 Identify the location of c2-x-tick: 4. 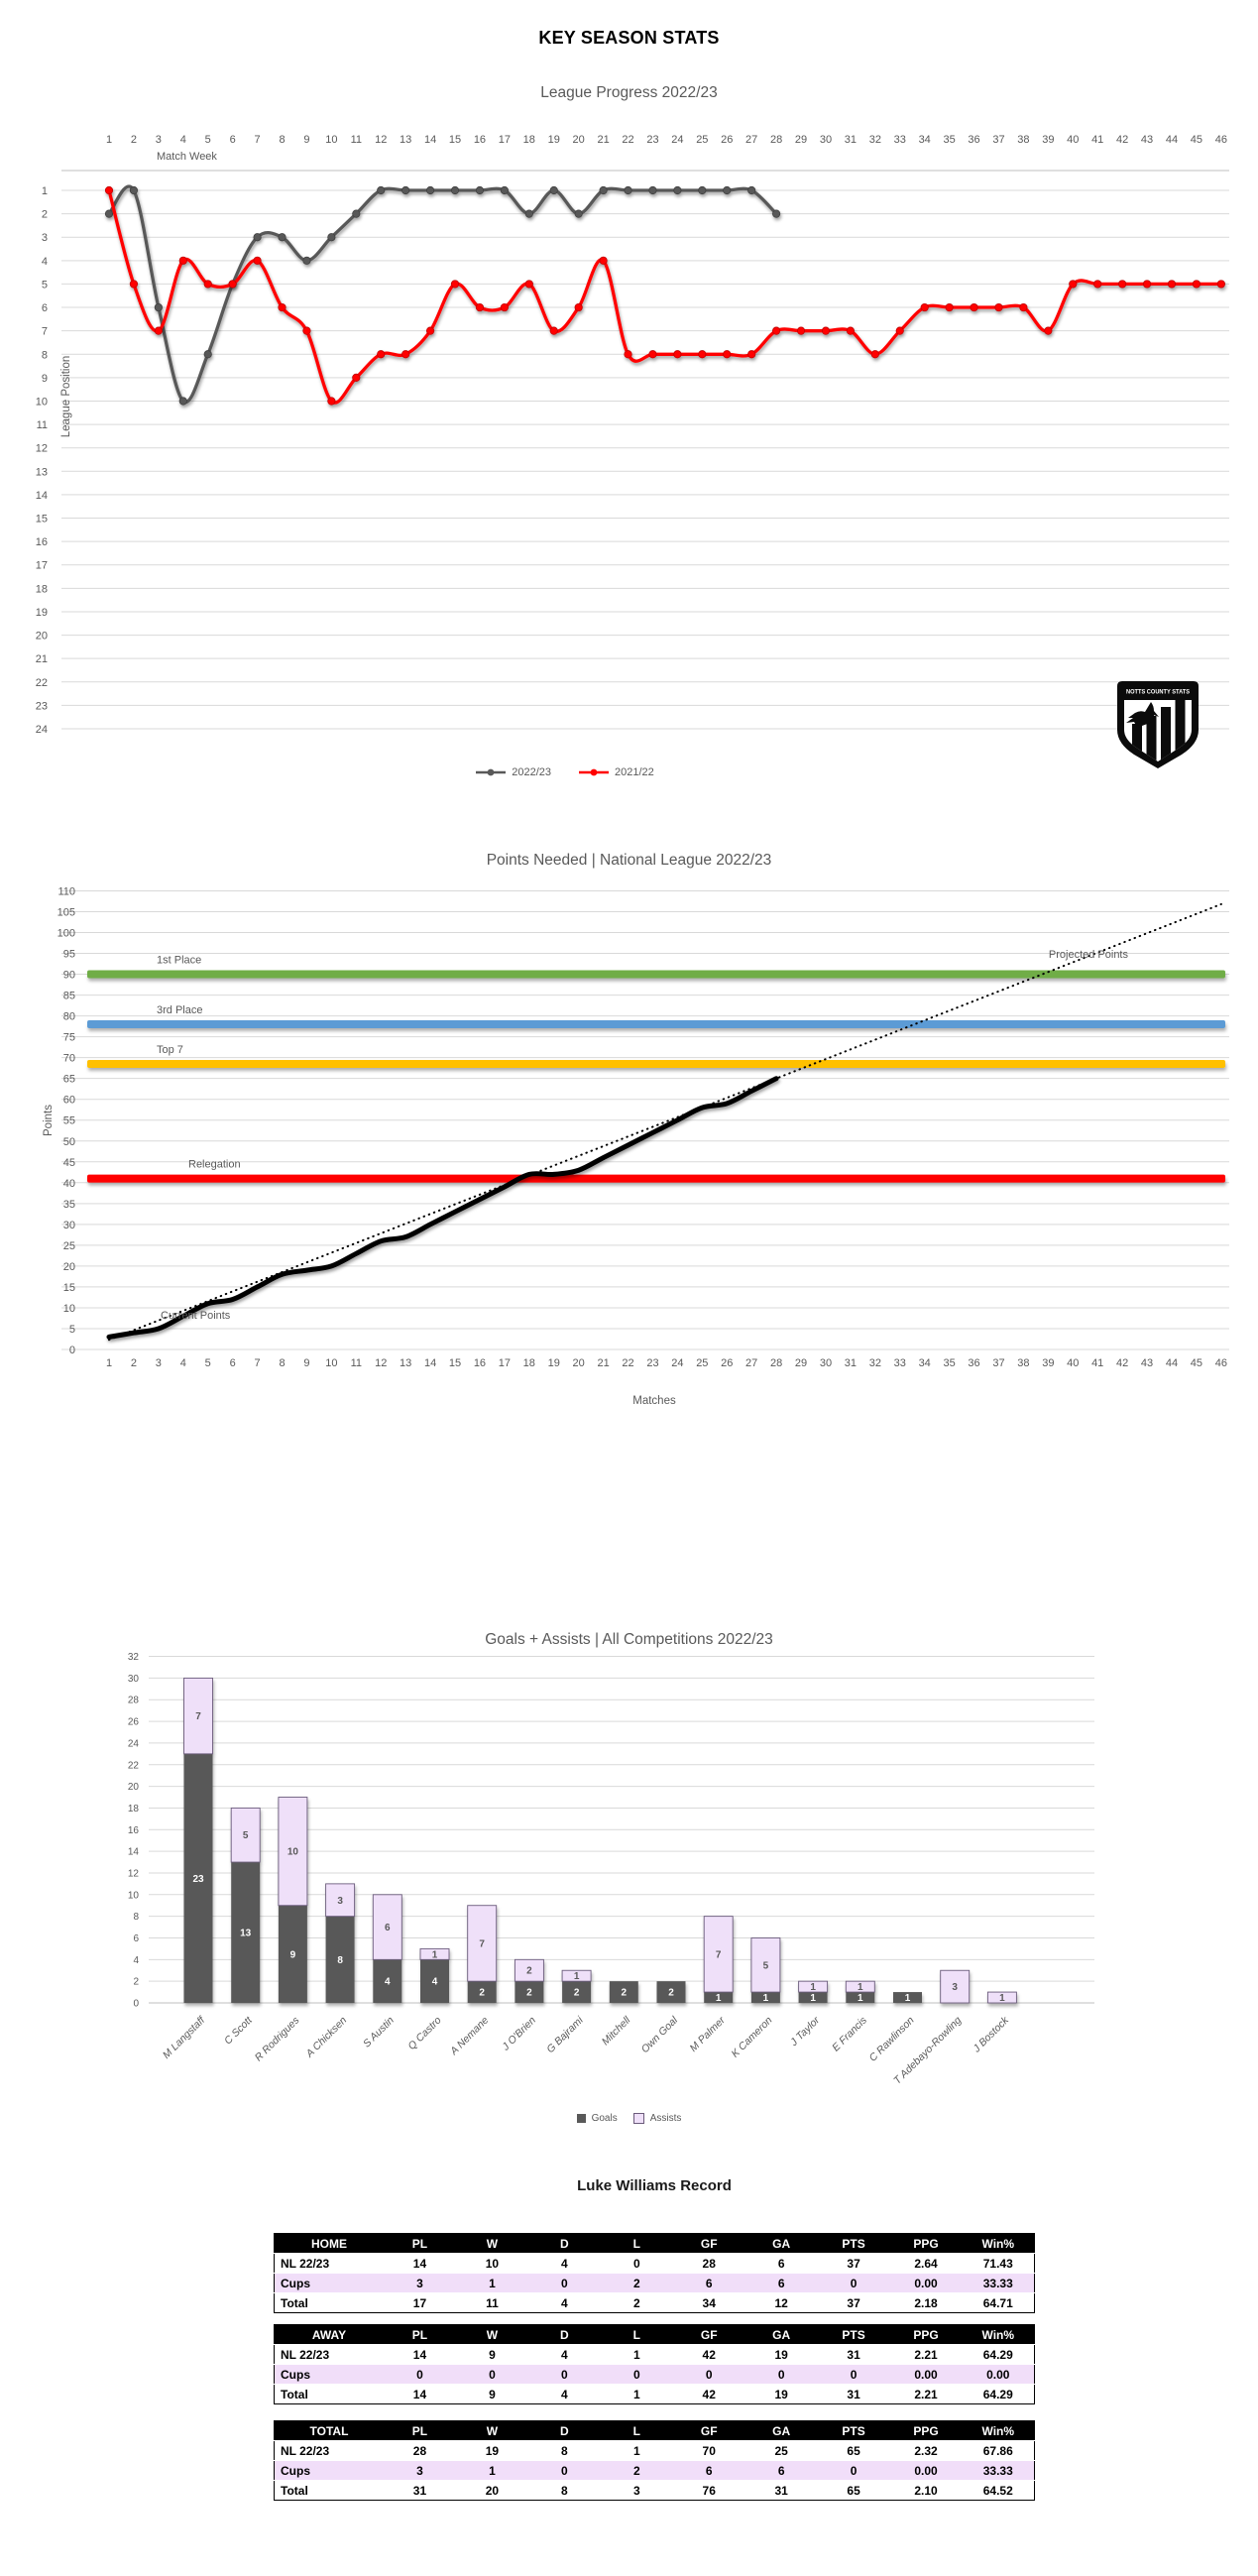
(183, 1363).